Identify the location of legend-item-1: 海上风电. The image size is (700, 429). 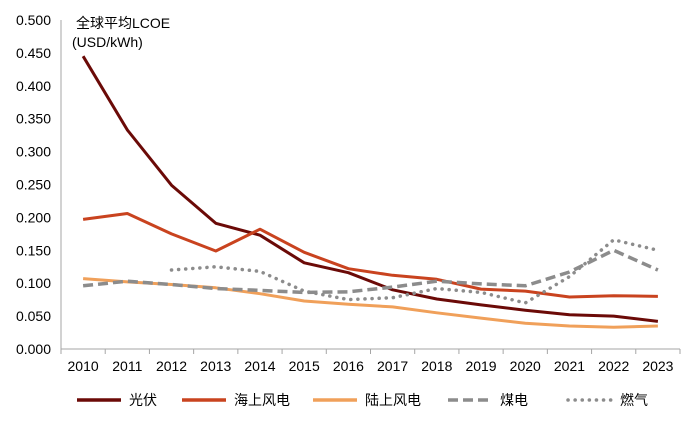
(236, 400).